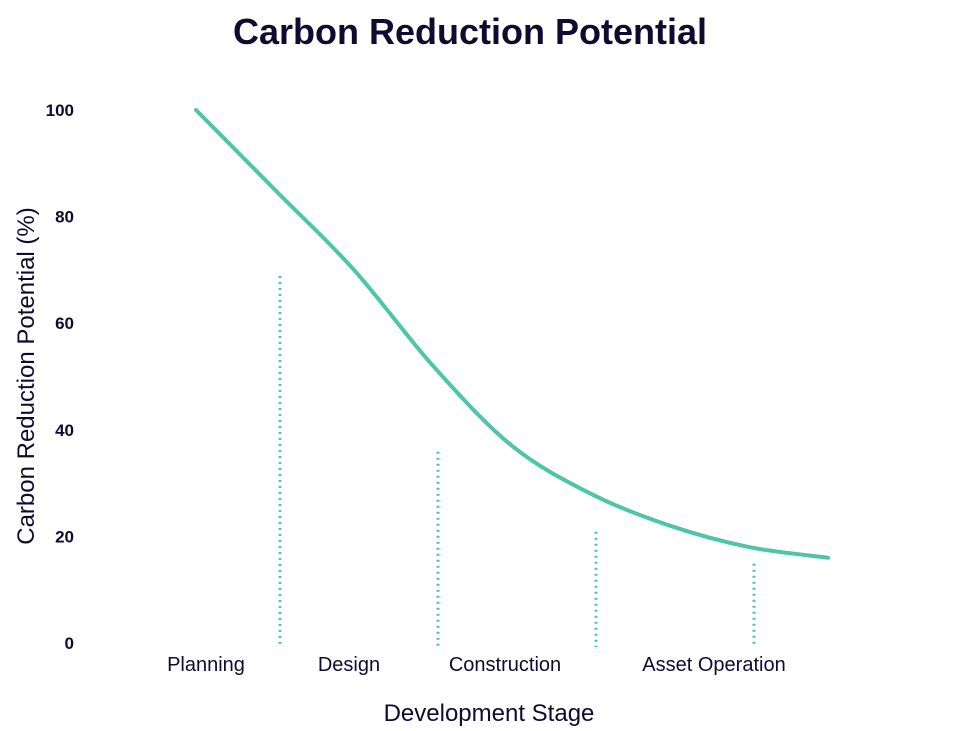  I want to click on x-category-label: Construction, so click(505, 665).